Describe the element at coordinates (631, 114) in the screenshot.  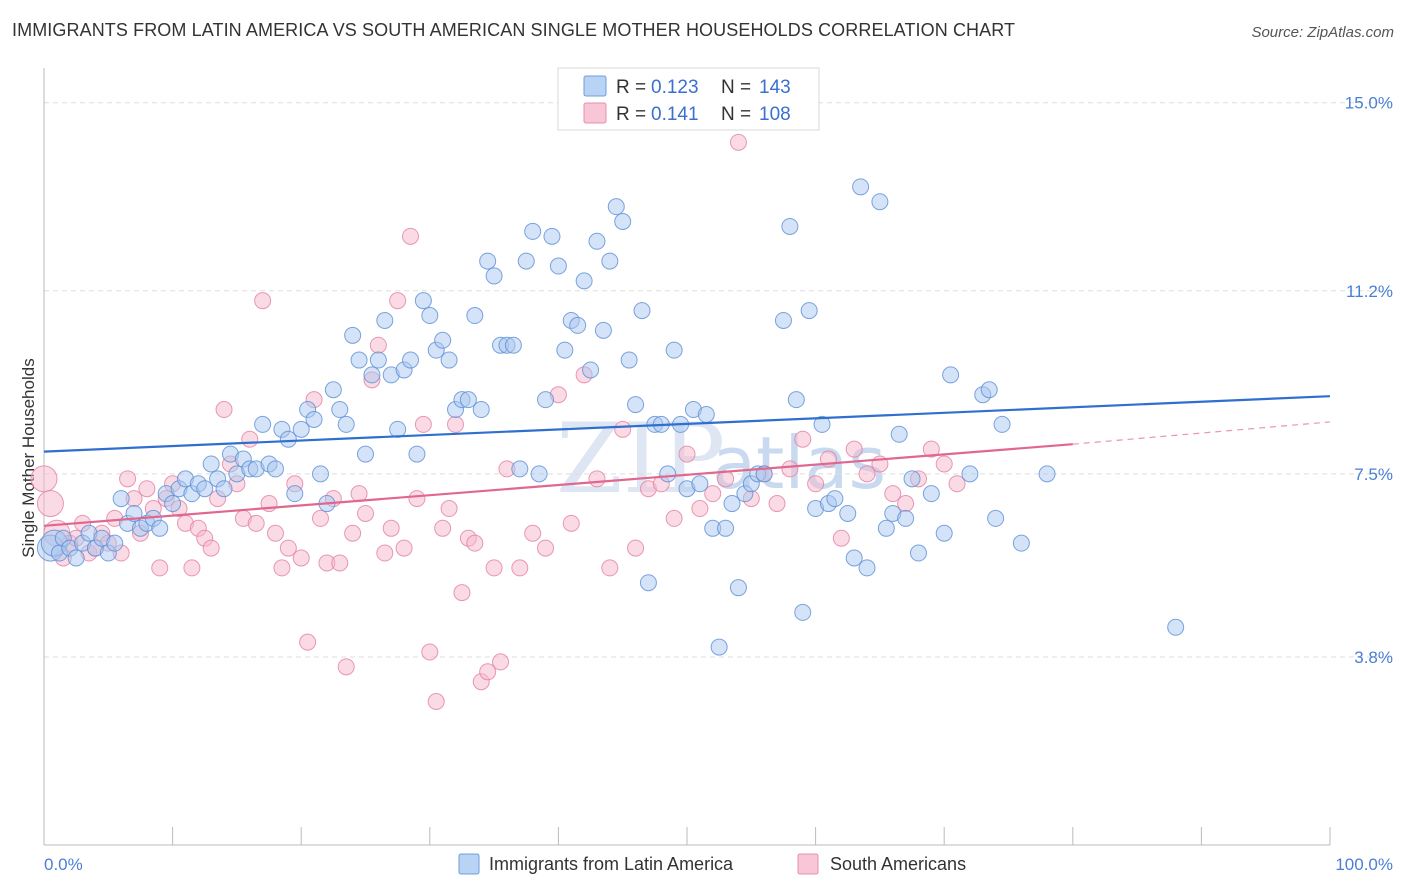
I see `legend-r-label-pink: R =` at that location.